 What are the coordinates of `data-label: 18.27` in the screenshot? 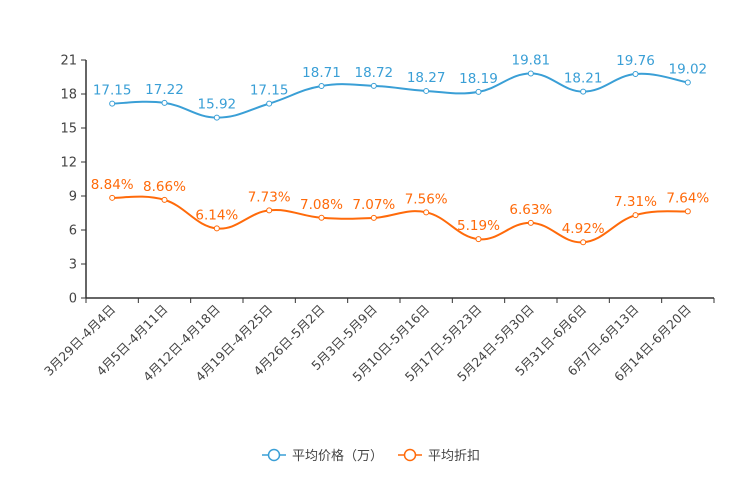 It's located at (426, 78).